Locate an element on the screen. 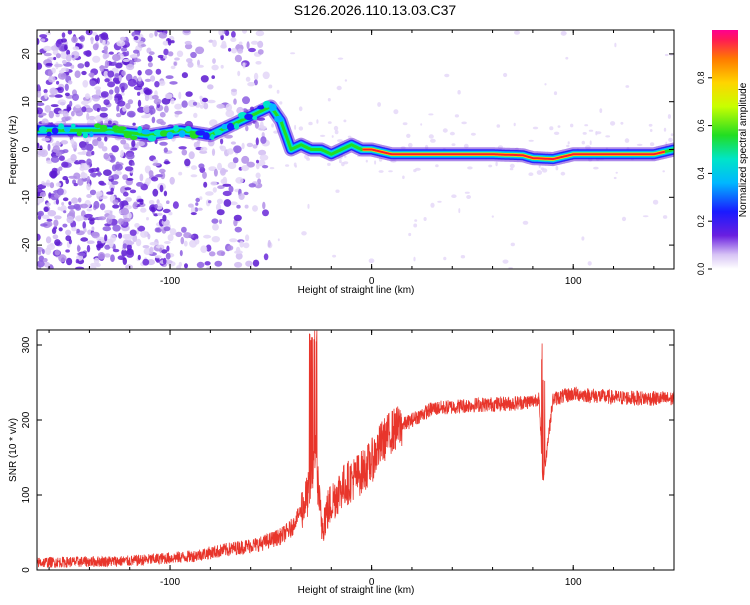 The height and width of the screenshot is (605, 750). spectrogram-xtick-label: -100 is located at coordinates (170, 281).